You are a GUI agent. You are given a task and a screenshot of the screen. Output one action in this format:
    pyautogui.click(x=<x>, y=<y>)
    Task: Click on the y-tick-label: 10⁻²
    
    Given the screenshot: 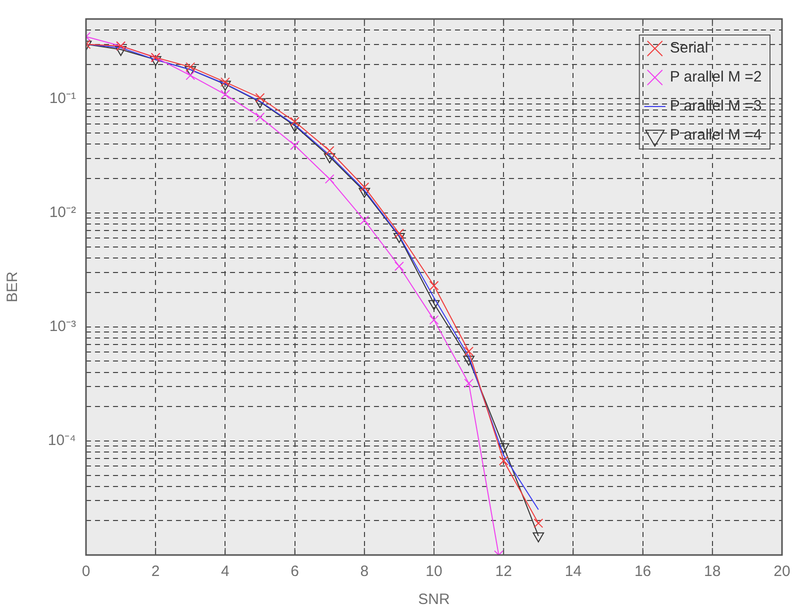 What is the action you would take?
    pyautogui.click(x=62, y=212)
    